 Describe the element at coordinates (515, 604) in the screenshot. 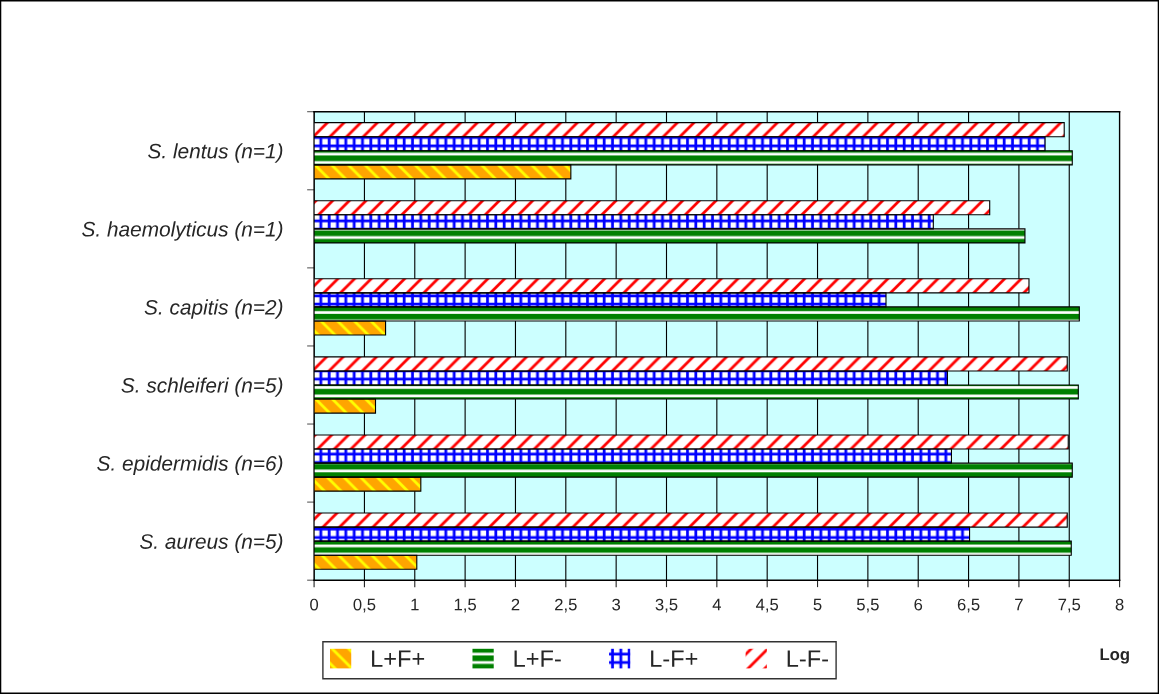

I see `x-tick-label: 2` at that location.